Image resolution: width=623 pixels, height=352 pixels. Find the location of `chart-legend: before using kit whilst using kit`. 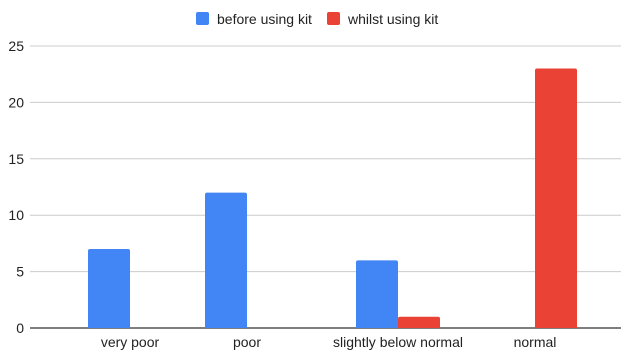

chart-legend: before using kit whilst using kit is located at coordinates (317, 19).